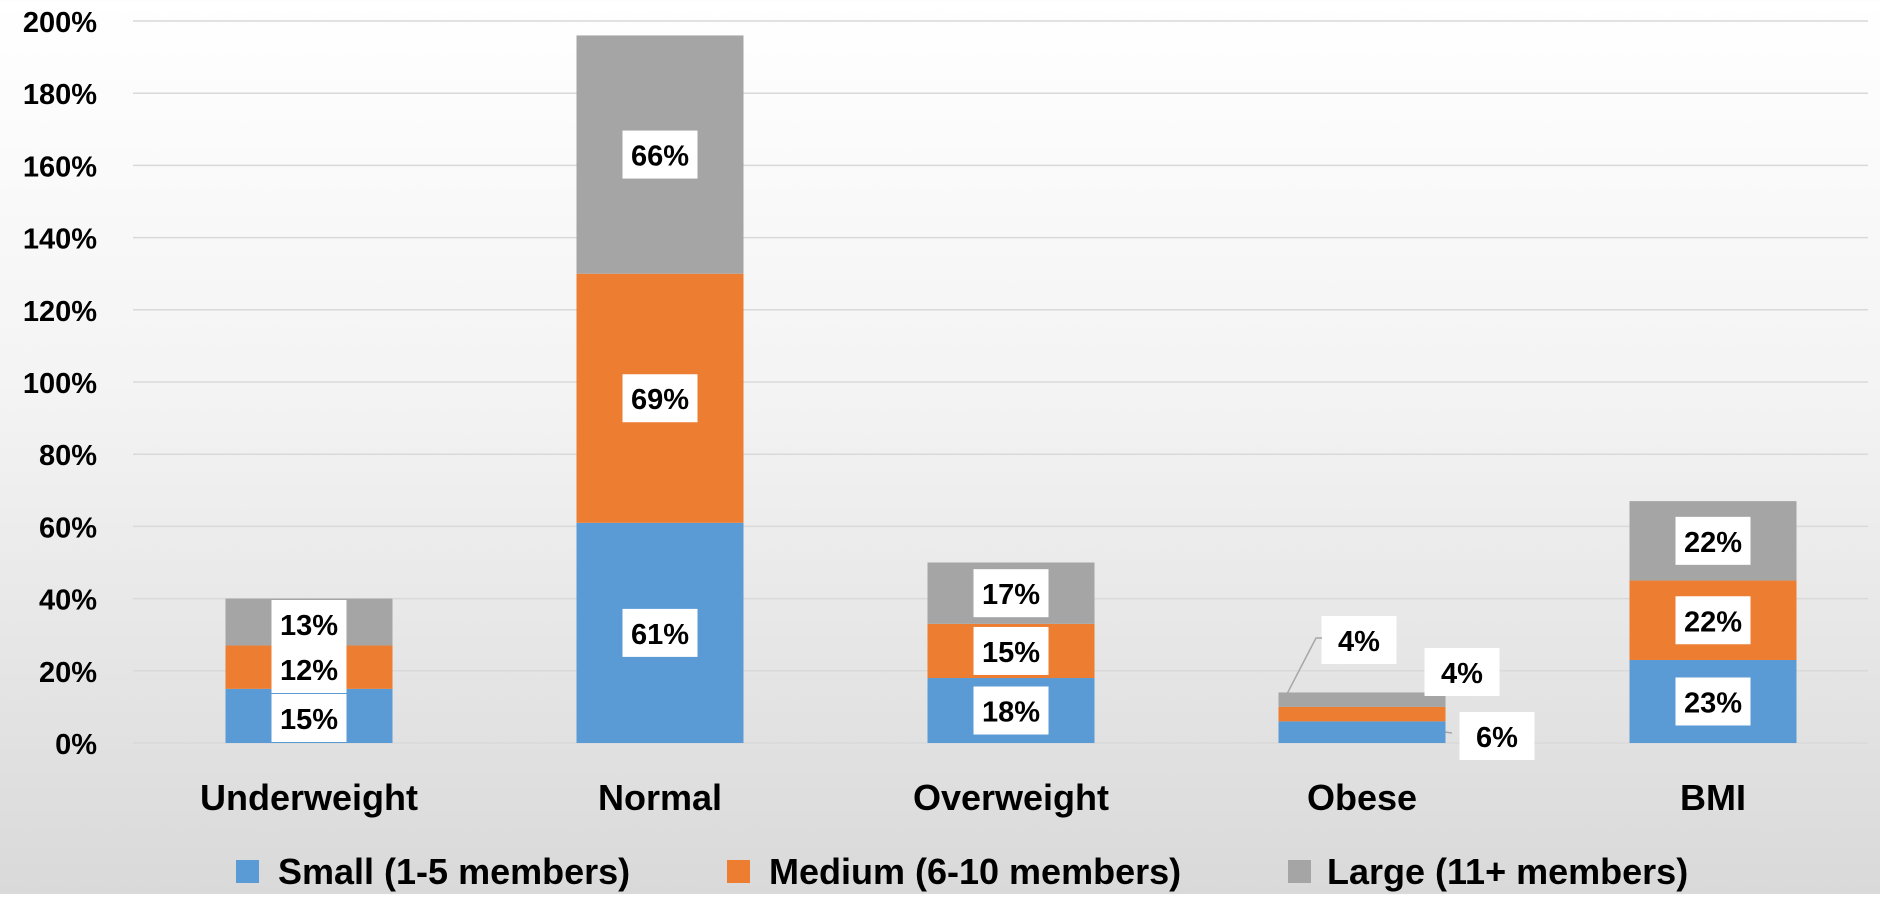 Image resolution: width=1880 pixels, height=899 pixels. What do you see at coordinates (660, 635) in the screenshot?
I see `data-label: 61%` at bounding box center [660, 635].